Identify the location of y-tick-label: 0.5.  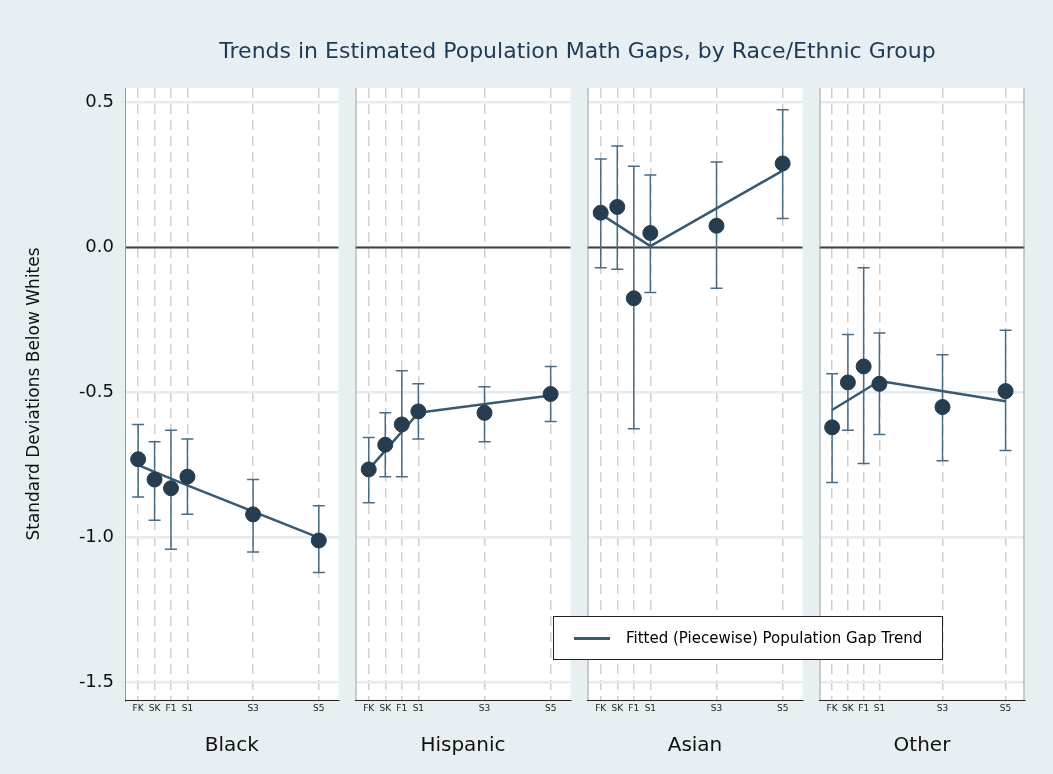
(99, 101).